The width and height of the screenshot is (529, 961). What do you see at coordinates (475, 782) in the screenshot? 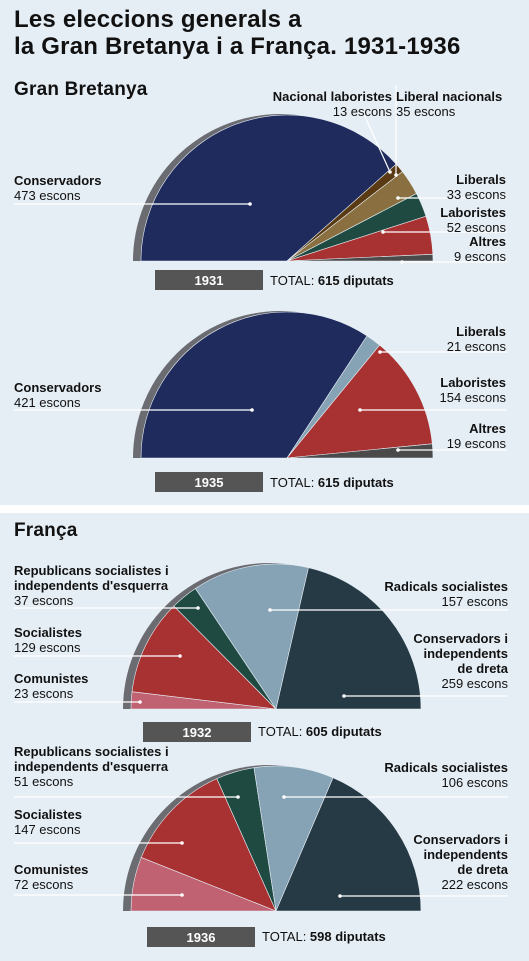
I see `slice-label-value: 106 escons` at bounding box center [475, 782].